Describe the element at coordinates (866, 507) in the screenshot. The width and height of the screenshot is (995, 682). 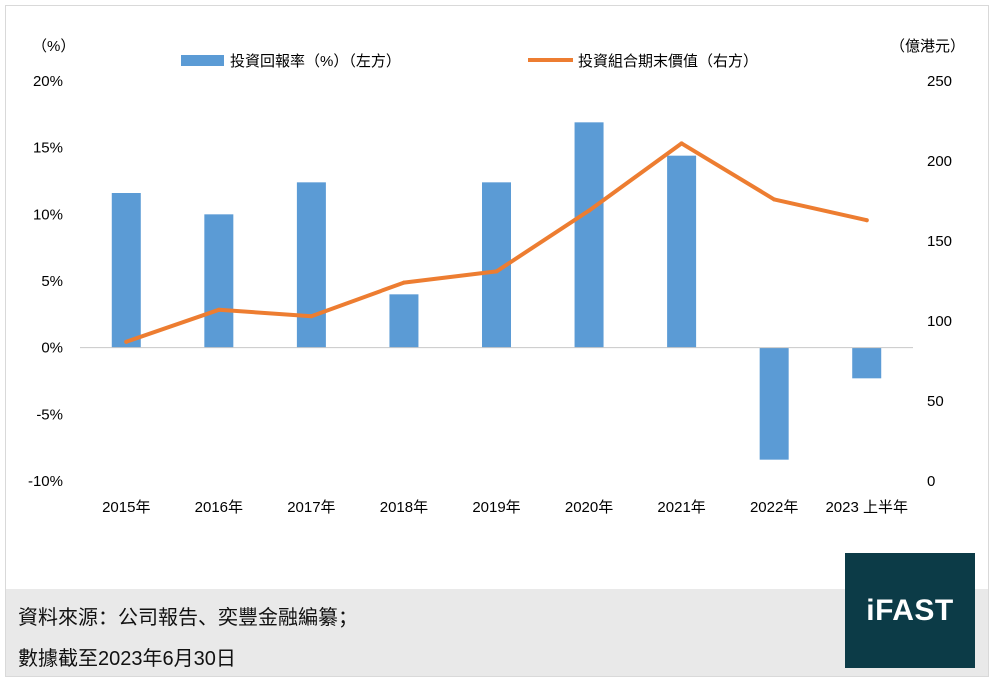
I see `category-label: 2023 上半年` at that location.